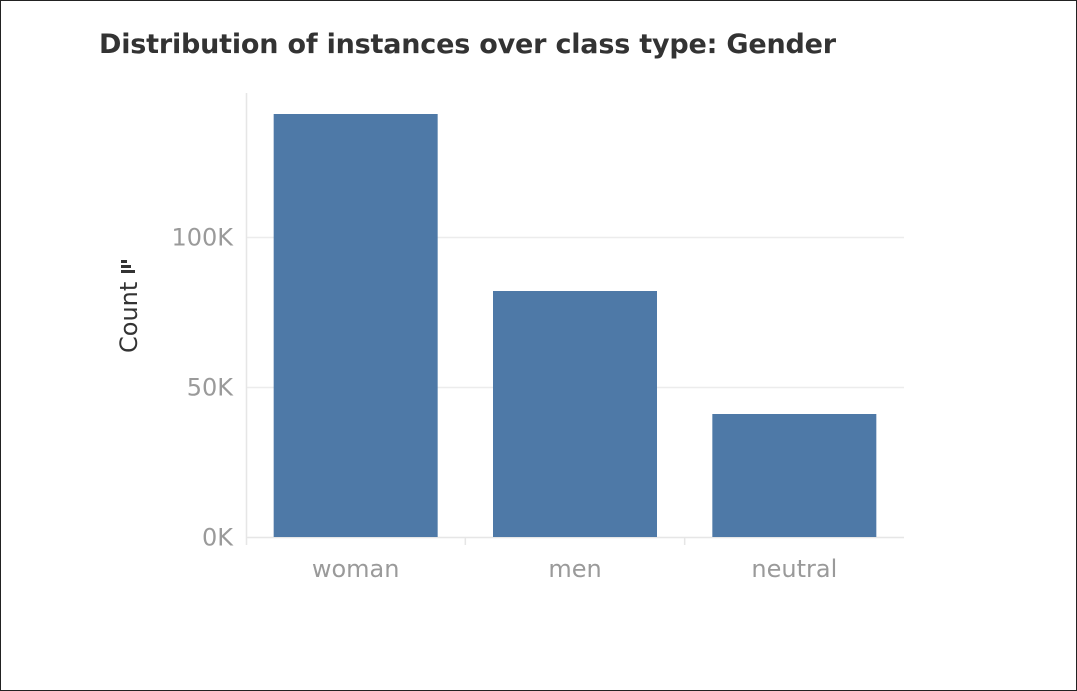 Image resolution: width=1077 pixels, height=691 pixels. I want to click on y-tick-label: 100K, so click(202, 238).